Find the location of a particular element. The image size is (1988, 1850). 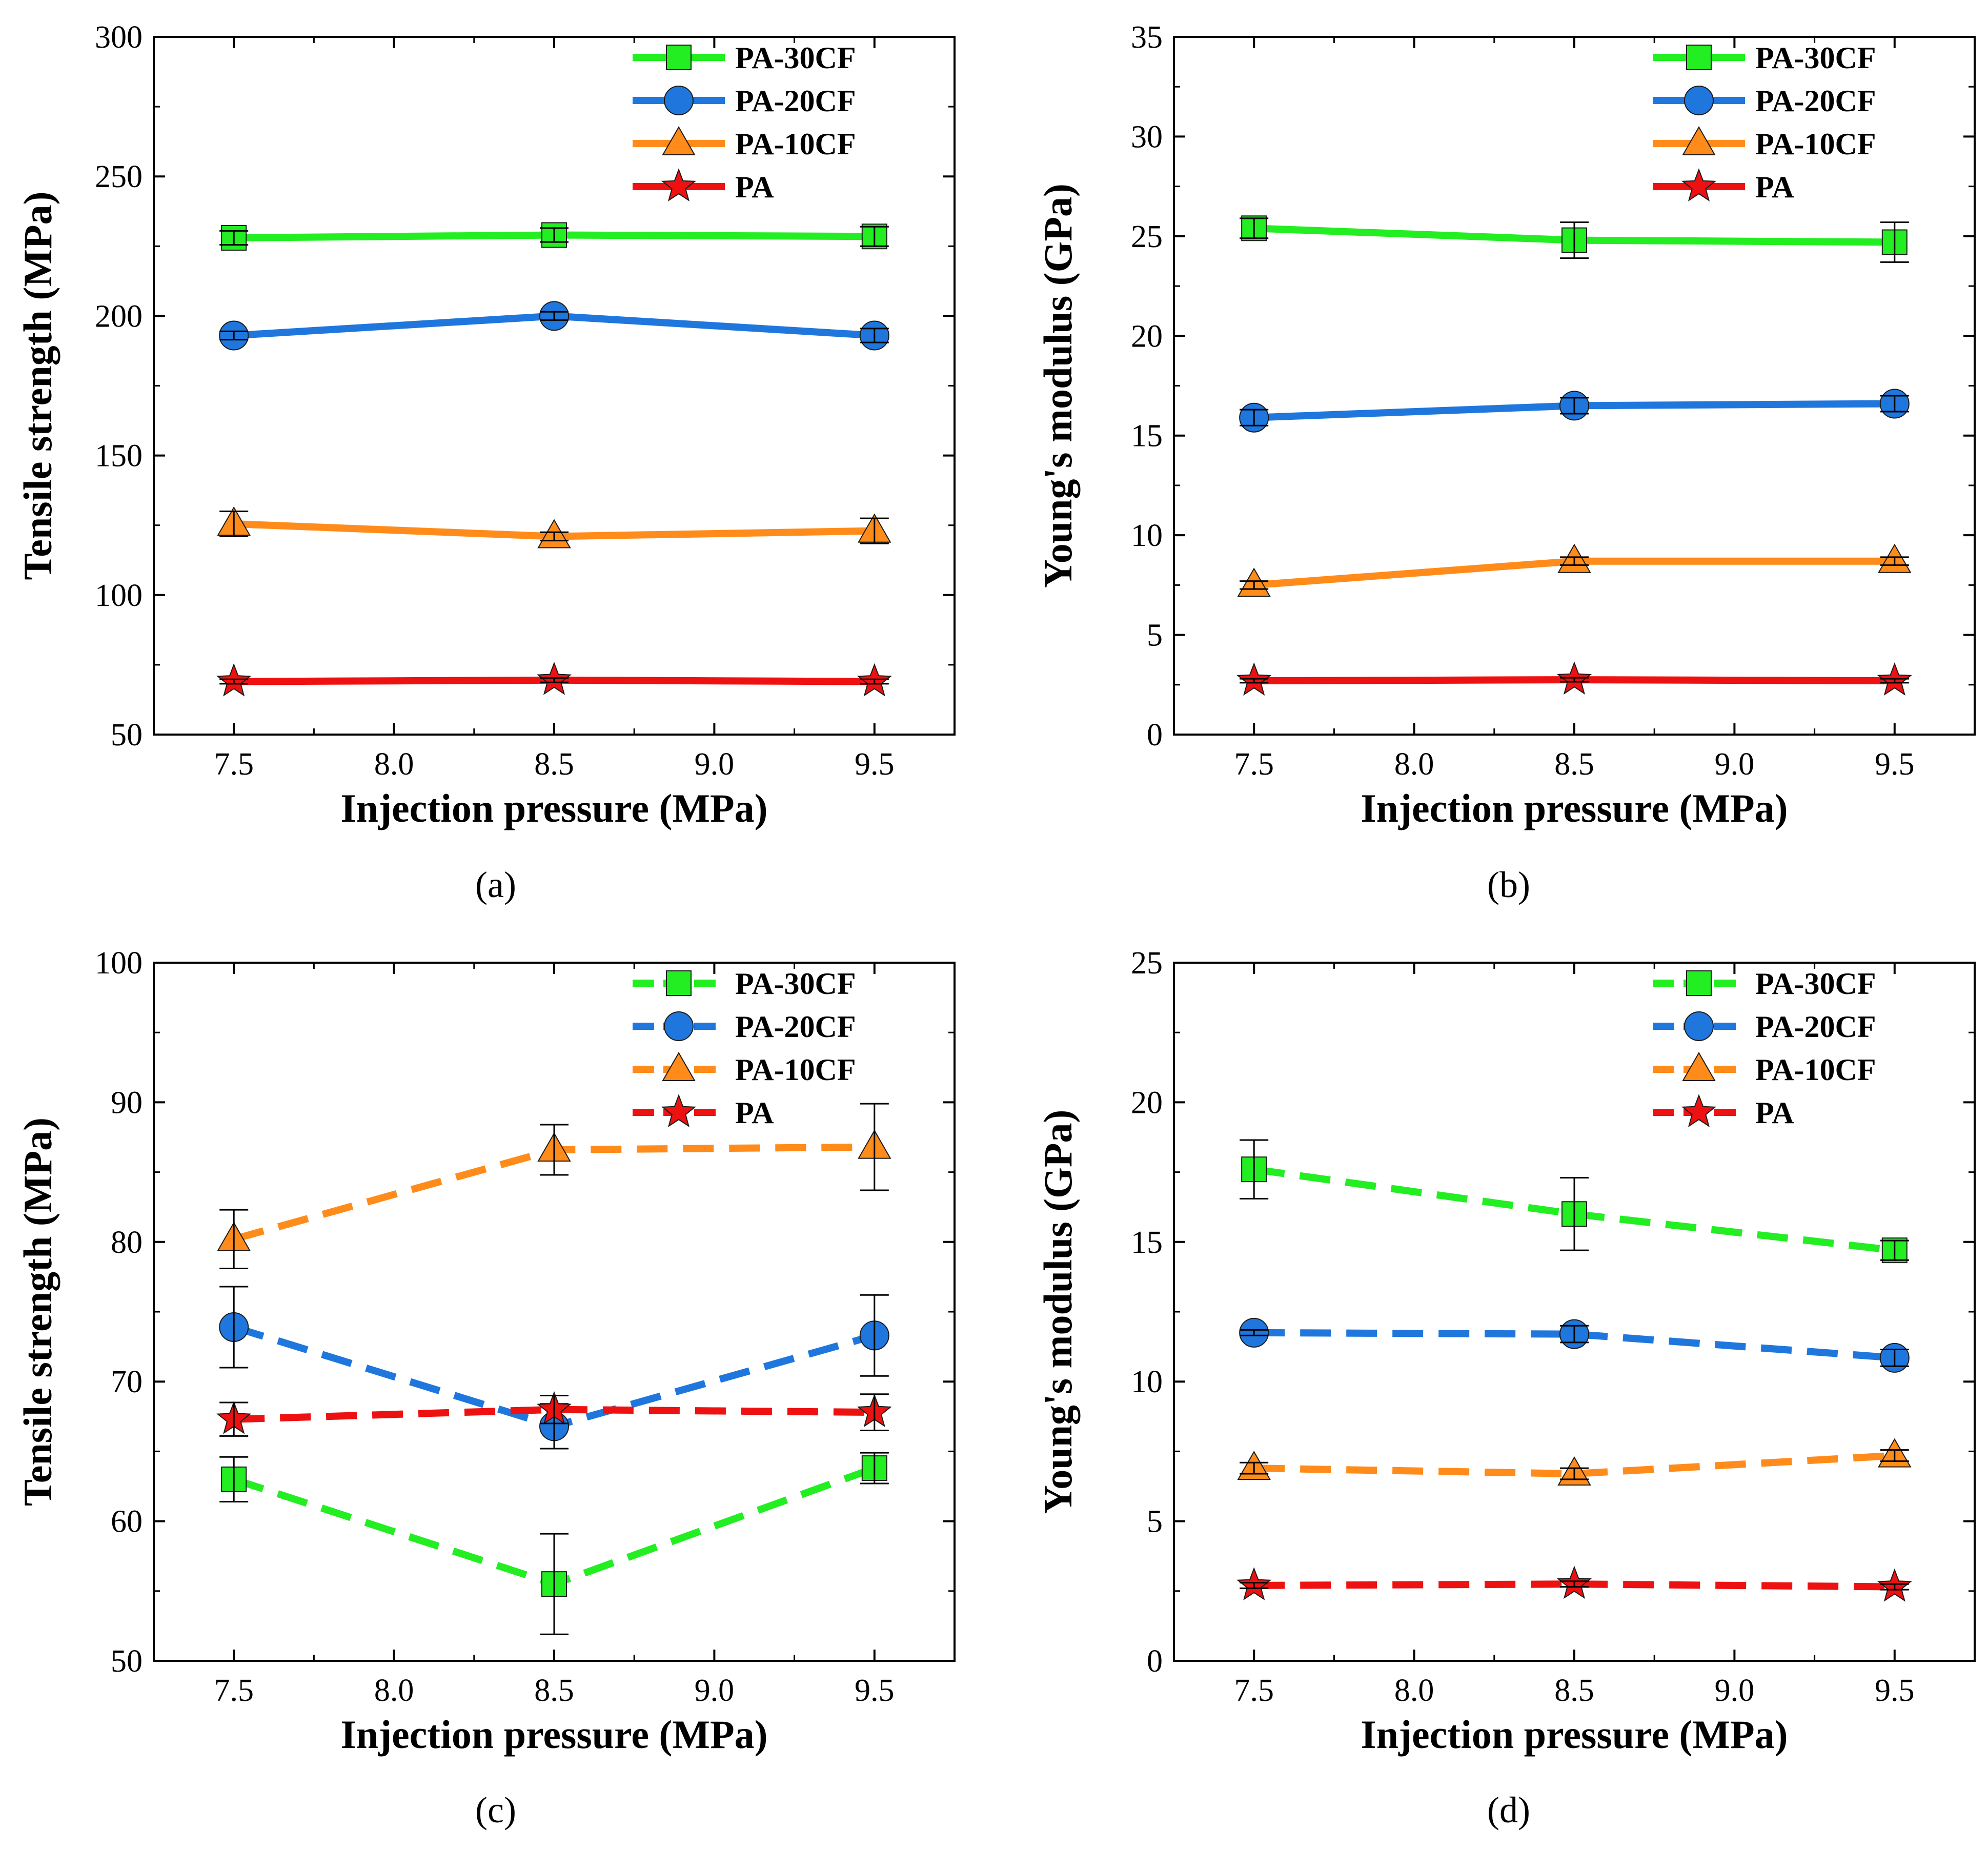

y-tick-label: 60 is located at coordinates (127, 1522).